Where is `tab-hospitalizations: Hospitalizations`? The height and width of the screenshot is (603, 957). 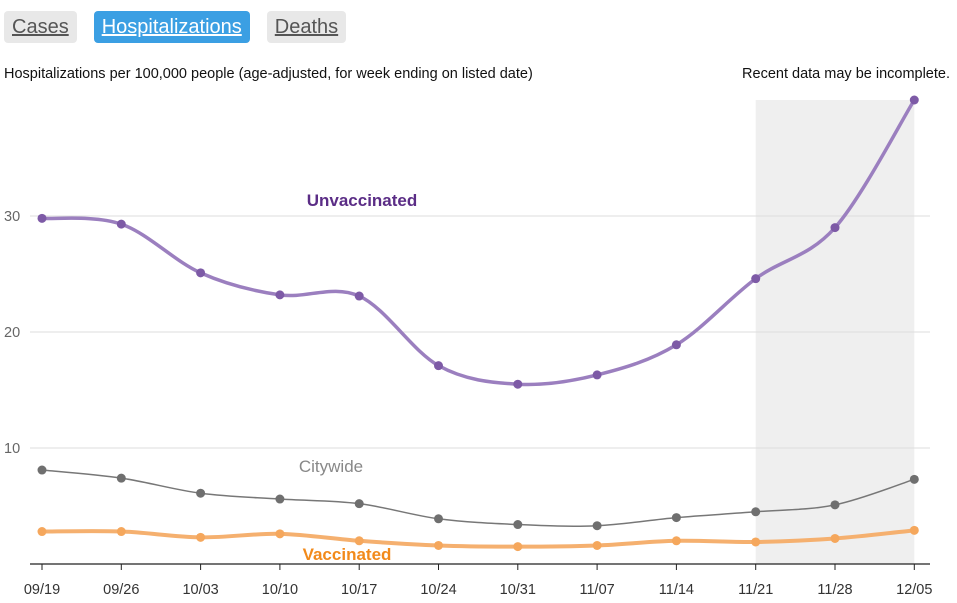
tab-hospitalizations: Hospitalizations is located at coordinates (171, 27).